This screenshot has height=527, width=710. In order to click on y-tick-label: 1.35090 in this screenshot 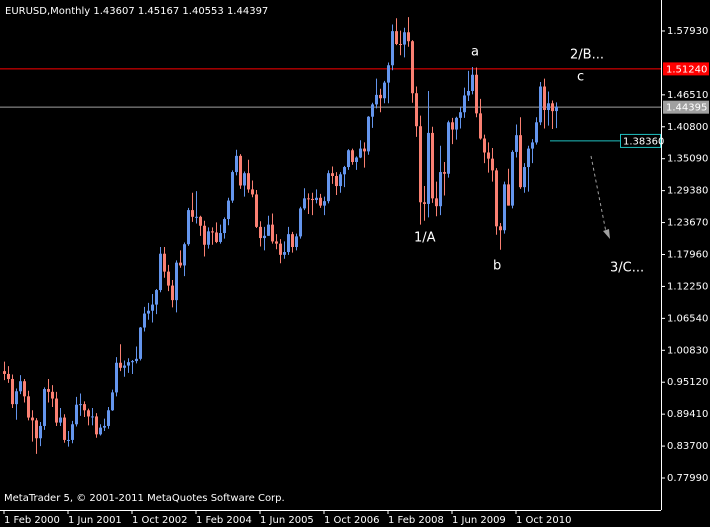, I will do `click(687, 159)`.